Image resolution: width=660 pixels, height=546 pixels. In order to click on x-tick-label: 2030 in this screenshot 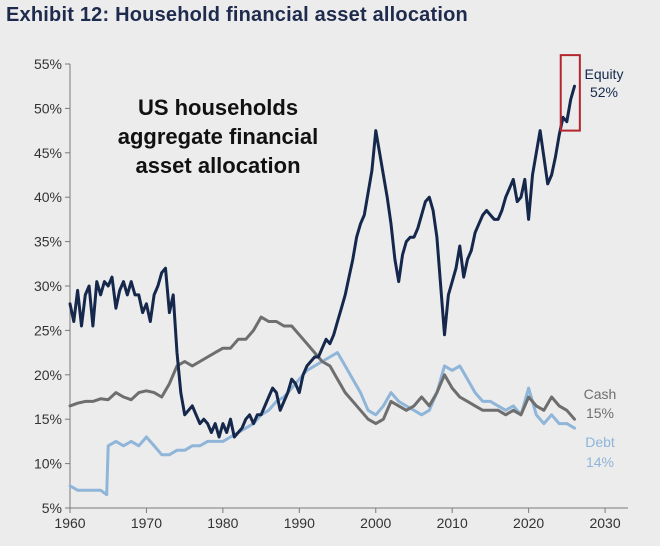, I will do `click(604, 523)`.